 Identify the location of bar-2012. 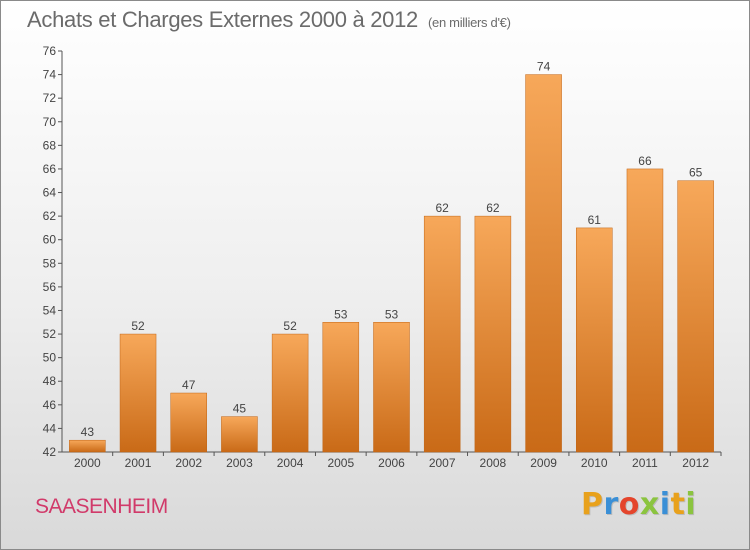
(695, 316).